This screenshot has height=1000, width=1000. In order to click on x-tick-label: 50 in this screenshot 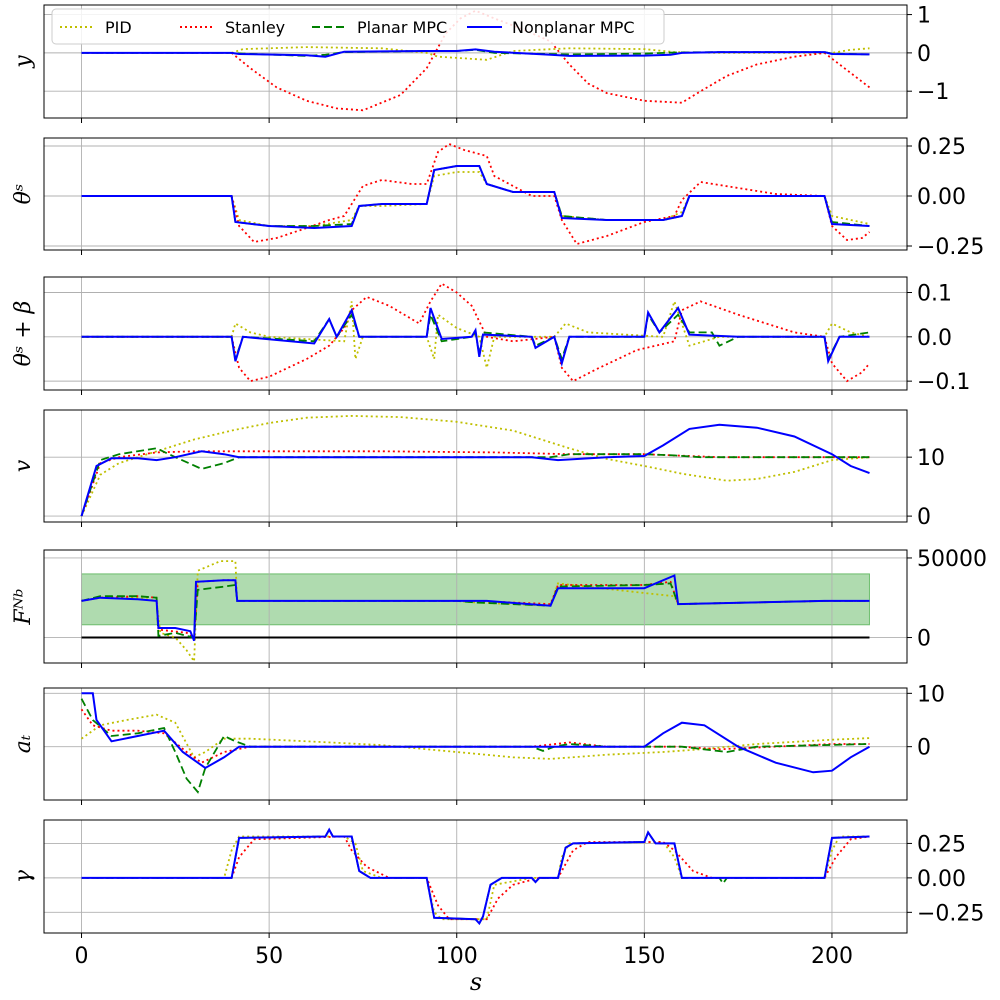, I will do `click(269, 956)`.